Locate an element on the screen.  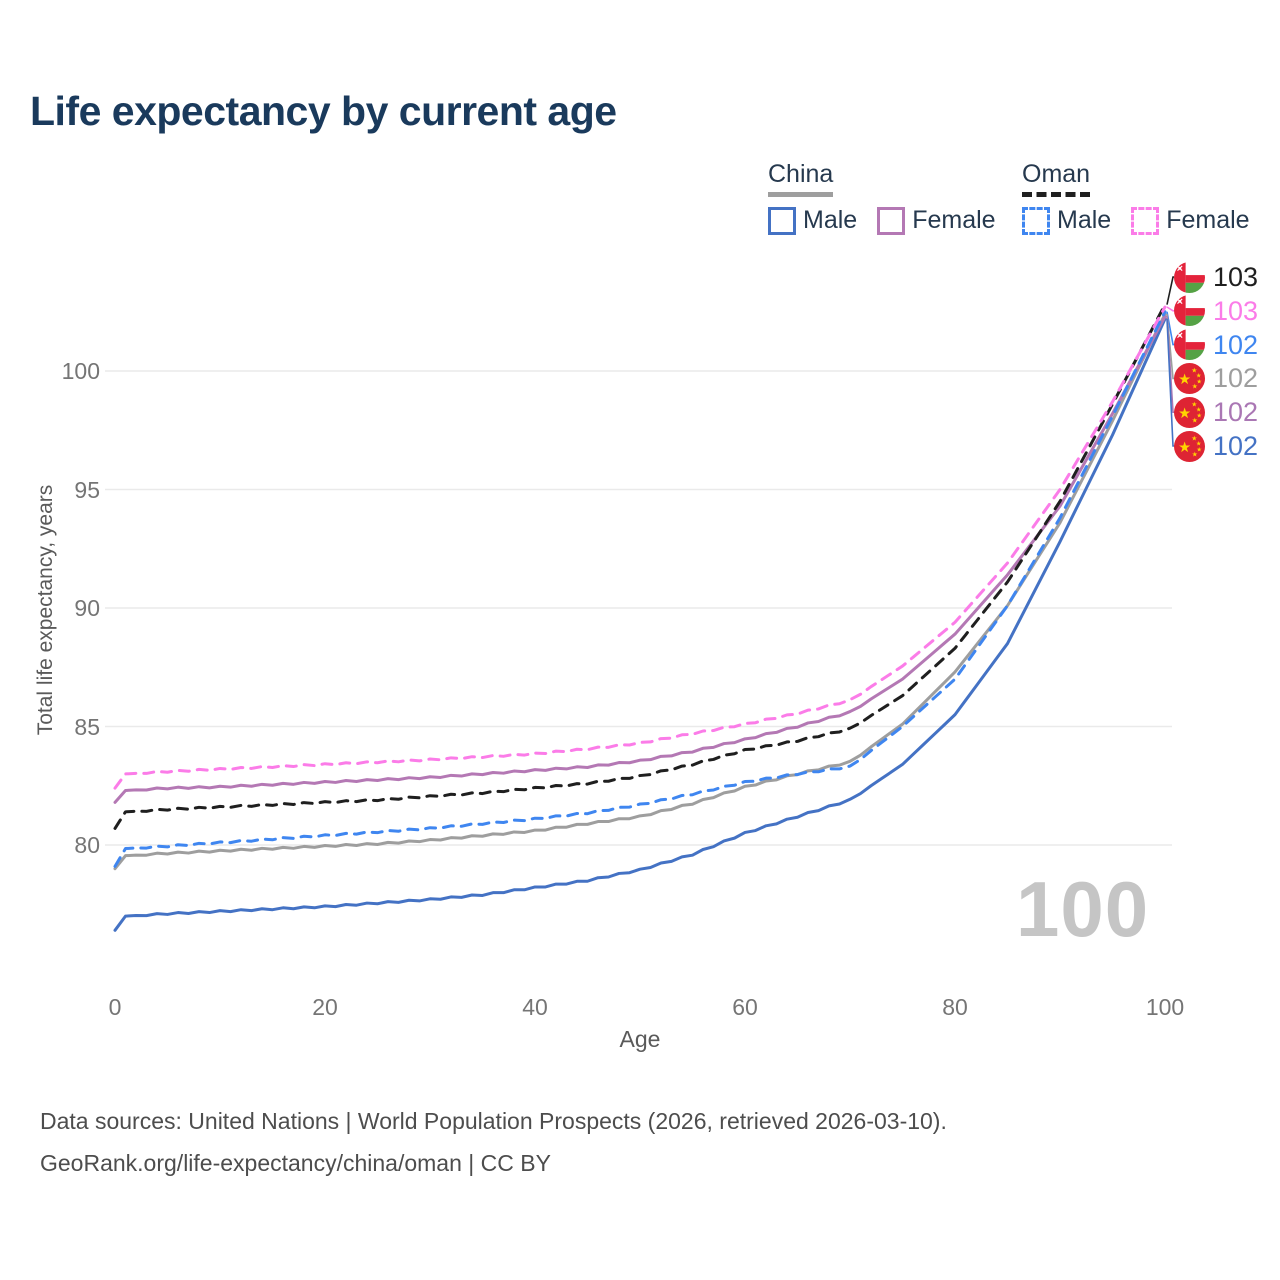
oman-male-swatch-icon is located at coordinates (1036, 220).